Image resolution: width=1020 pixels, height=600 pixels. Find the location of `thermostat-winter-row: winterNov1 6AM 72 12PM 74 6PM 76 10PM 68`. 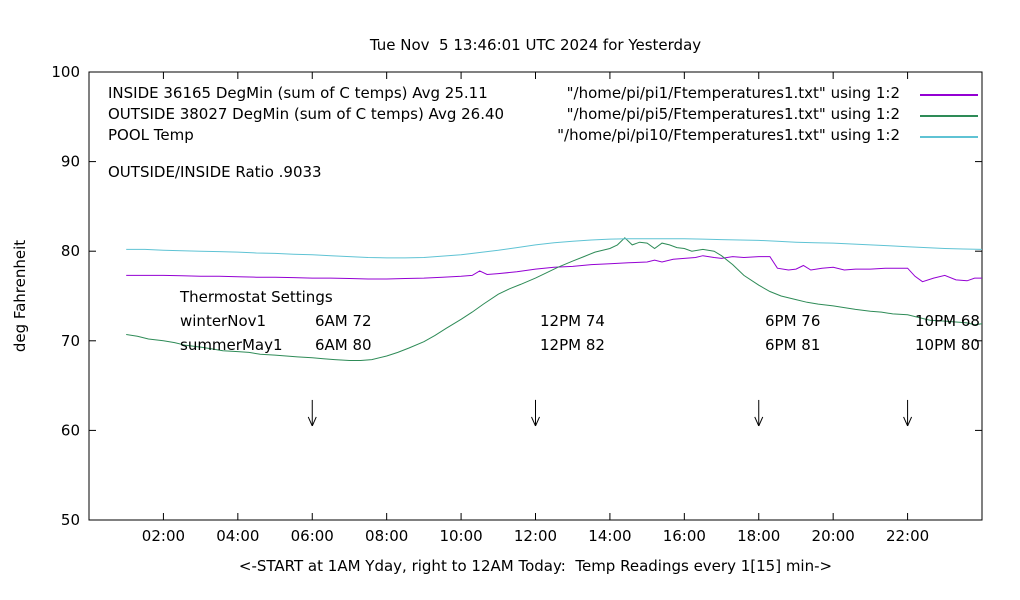

thermostat-winter-row: winterNov1 6AM 72 12PM 74 6PM 76 10PM 68 is located at coordinates (590, 322).